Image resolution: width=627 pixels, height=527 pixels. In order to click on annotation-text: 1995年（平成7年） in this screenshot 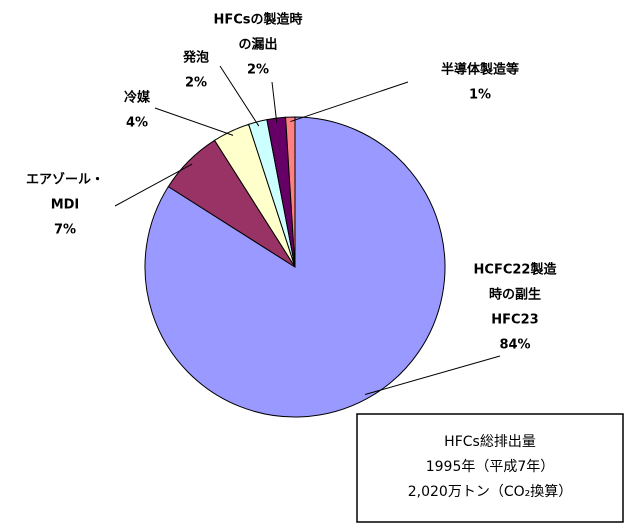, I will do `click(490, 467)`.